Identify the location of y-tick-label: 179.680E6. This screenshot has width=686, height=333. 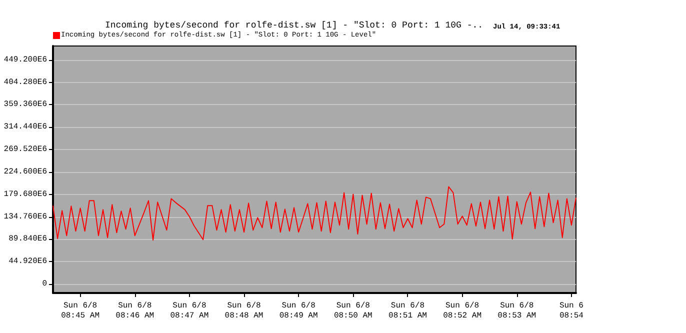
(26, 194).